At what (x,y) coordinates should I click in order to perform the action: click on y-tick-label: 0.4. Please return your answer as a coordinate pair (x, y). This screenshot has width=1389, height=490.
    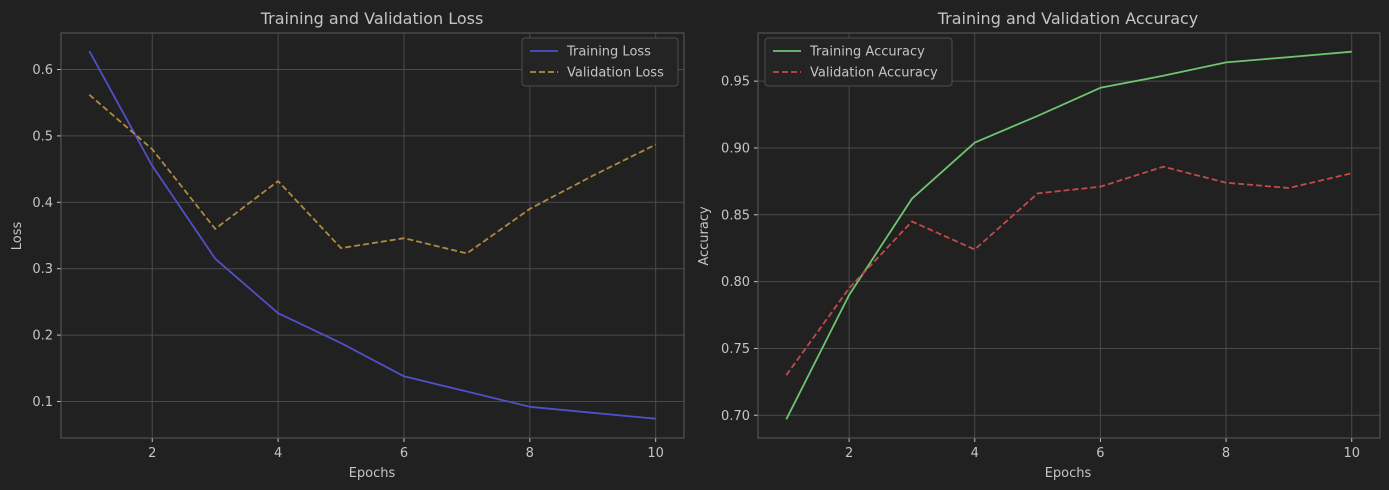
    Looking at the image, I should click on (42, 203).